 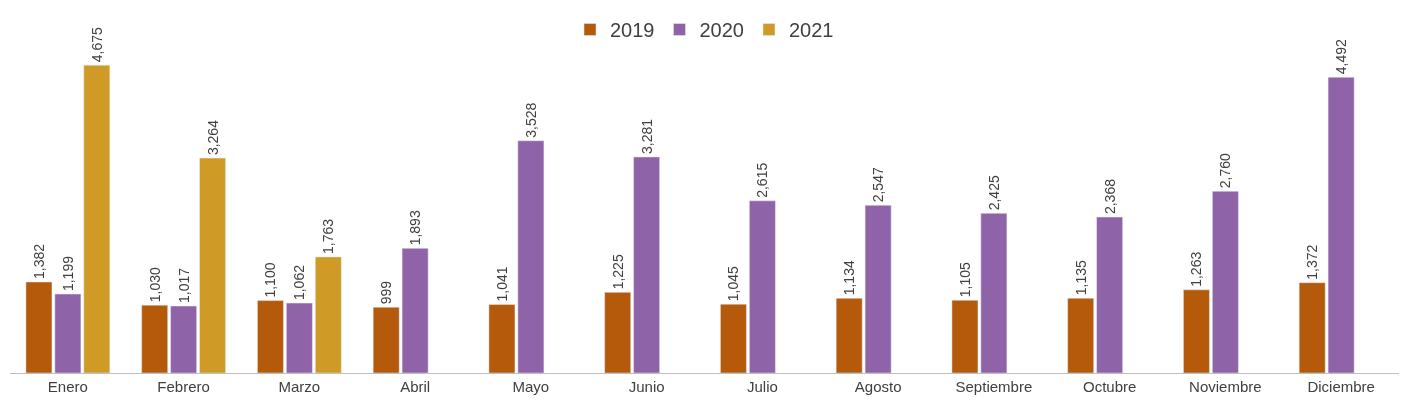 What do you see at coordinates (617, 272) in the screenshot?
I see `data-label: 1,225` at bounding box center [617, 272].